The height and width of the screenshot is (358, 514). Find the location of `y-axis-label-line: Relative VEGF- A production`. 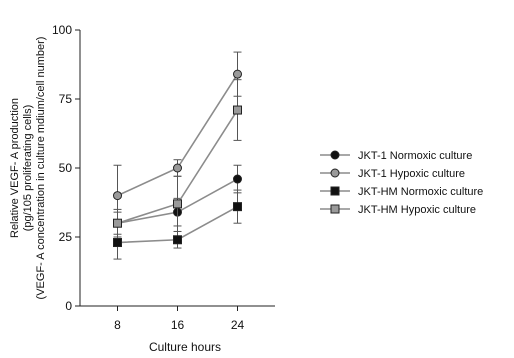

y-axis-label-line: Relative VEGF- A production is located at coordinates (15, 168).